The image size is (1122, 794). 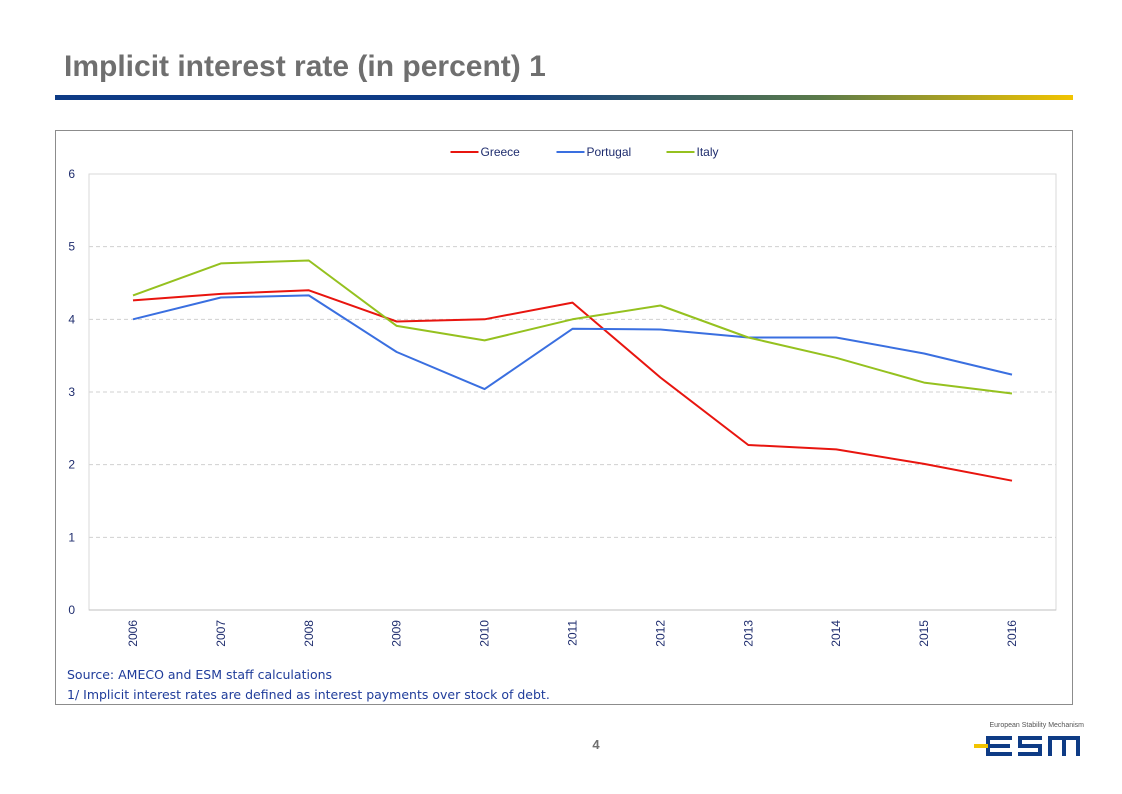 What do you see at coordinates (572, 342) in the screenshot?
I see `series-line-portugal` at bounding box center [572, 342].